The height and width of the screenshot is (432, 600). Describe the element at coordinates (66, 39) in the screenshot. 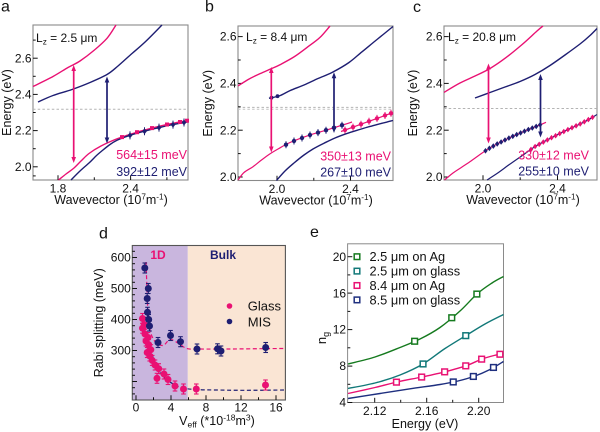

I see `svg-text: Lz = 2.5 μm` at that location.